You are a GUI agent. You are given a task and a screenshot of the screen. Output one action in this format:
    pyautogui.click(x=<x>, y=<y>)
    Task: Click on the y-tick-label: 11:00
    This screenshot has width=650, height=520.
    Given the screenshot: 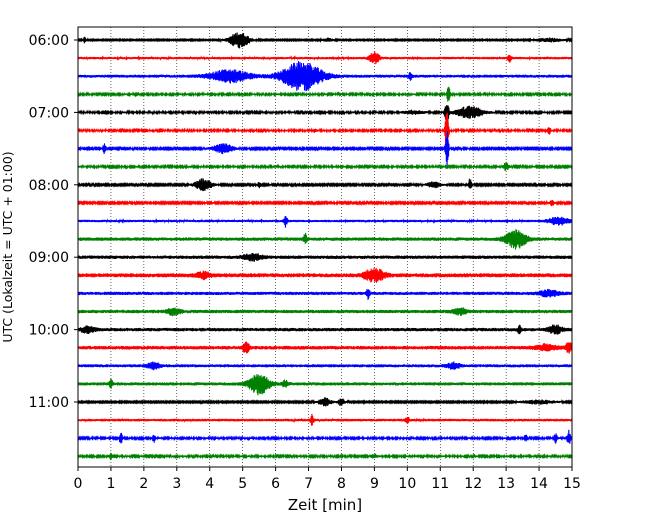 What is the action you would take?
    pyautogui.click(x=49, y=403)
    